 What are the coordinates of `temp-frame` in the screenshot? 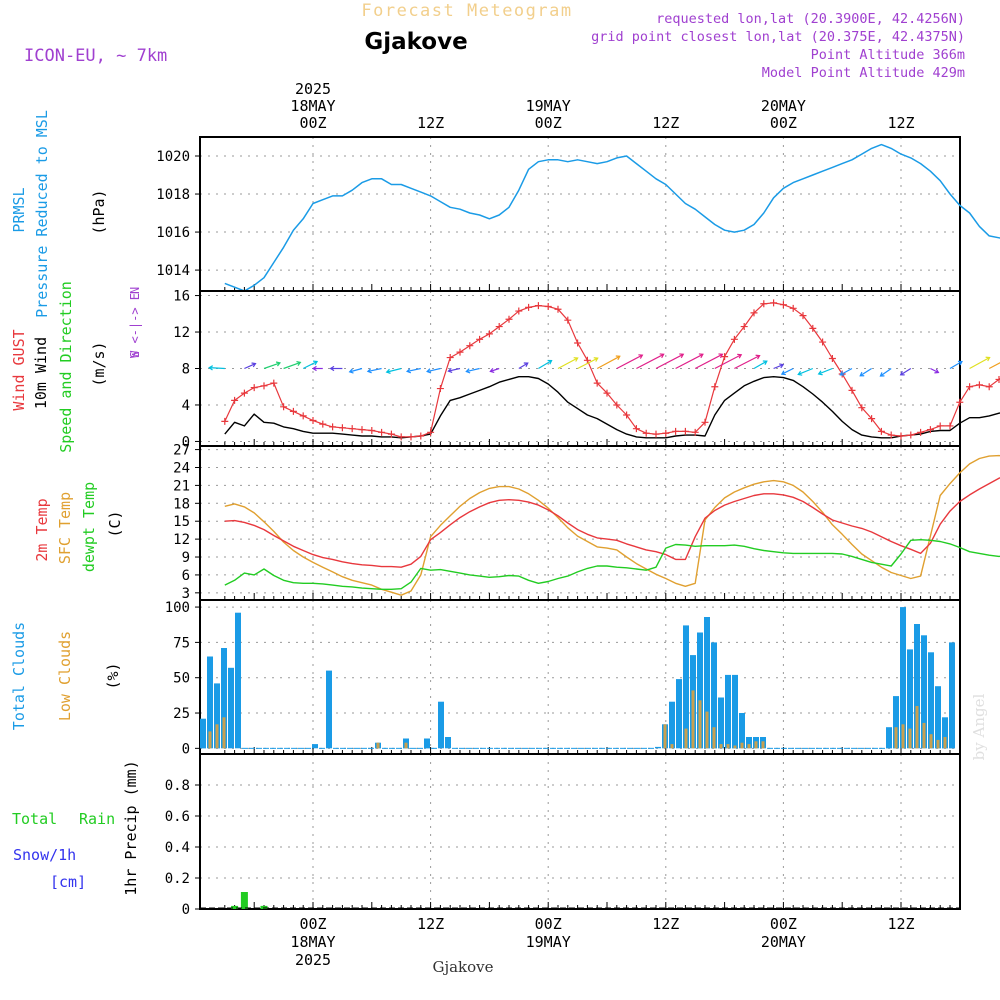 It's located at (580, 523).